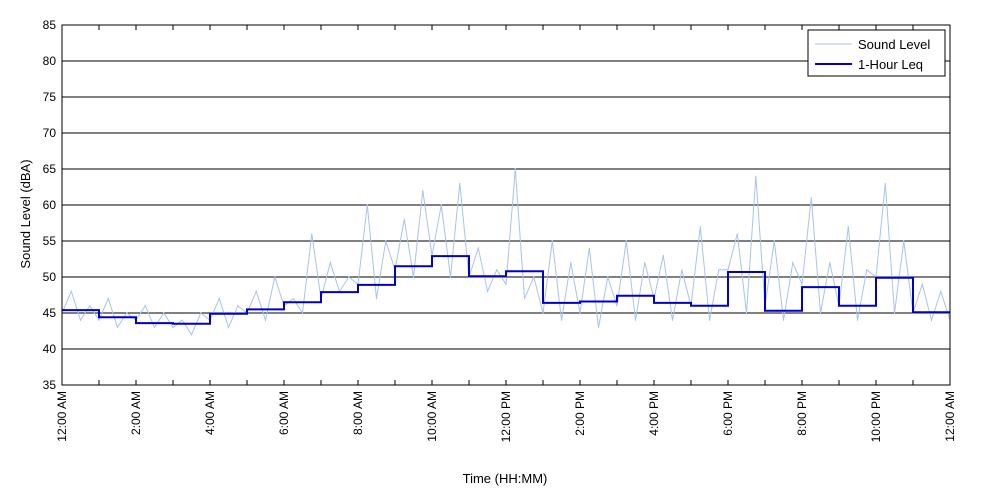 This screenshot has width=1000, height=500. I want to click on legend-box, so click(876, 53).